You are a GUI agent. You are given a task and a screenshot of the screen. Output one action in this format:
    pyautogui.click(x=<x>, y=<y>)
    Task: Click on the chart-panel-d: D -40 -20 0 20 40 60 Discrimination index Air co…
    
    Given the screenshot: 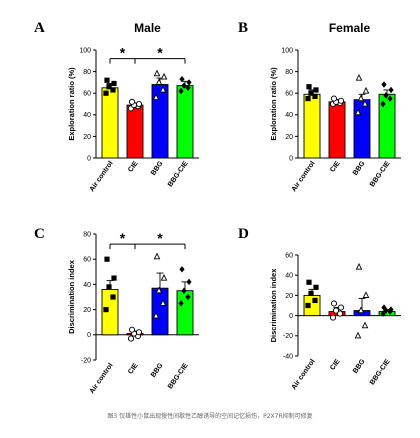 What is the action you would take?
    pyautogui.click(x=319, y=308)
    